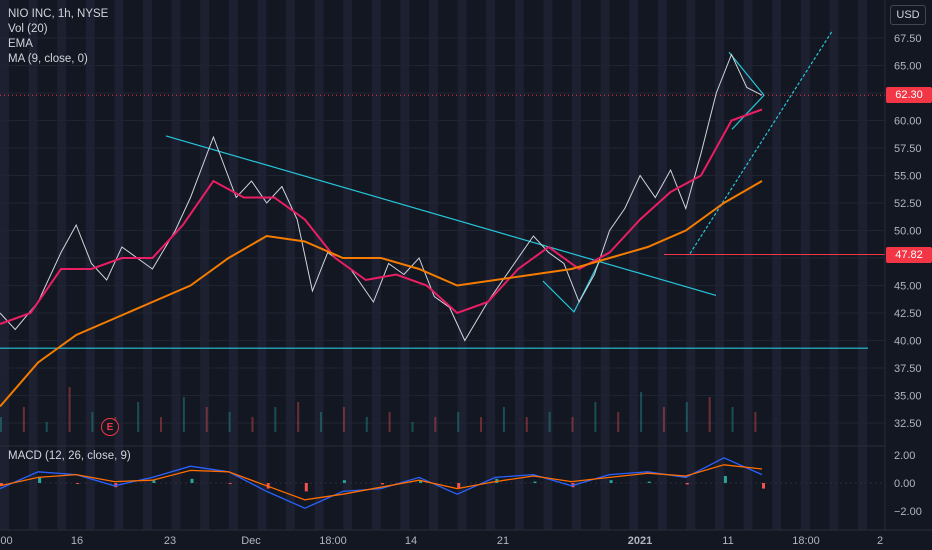 Image resolution: width=932 pixels, height=550 pixels. Describe the element at coordinates (908, 204) in the screenshot. I see `y-tick-label: 52.50` at that location.